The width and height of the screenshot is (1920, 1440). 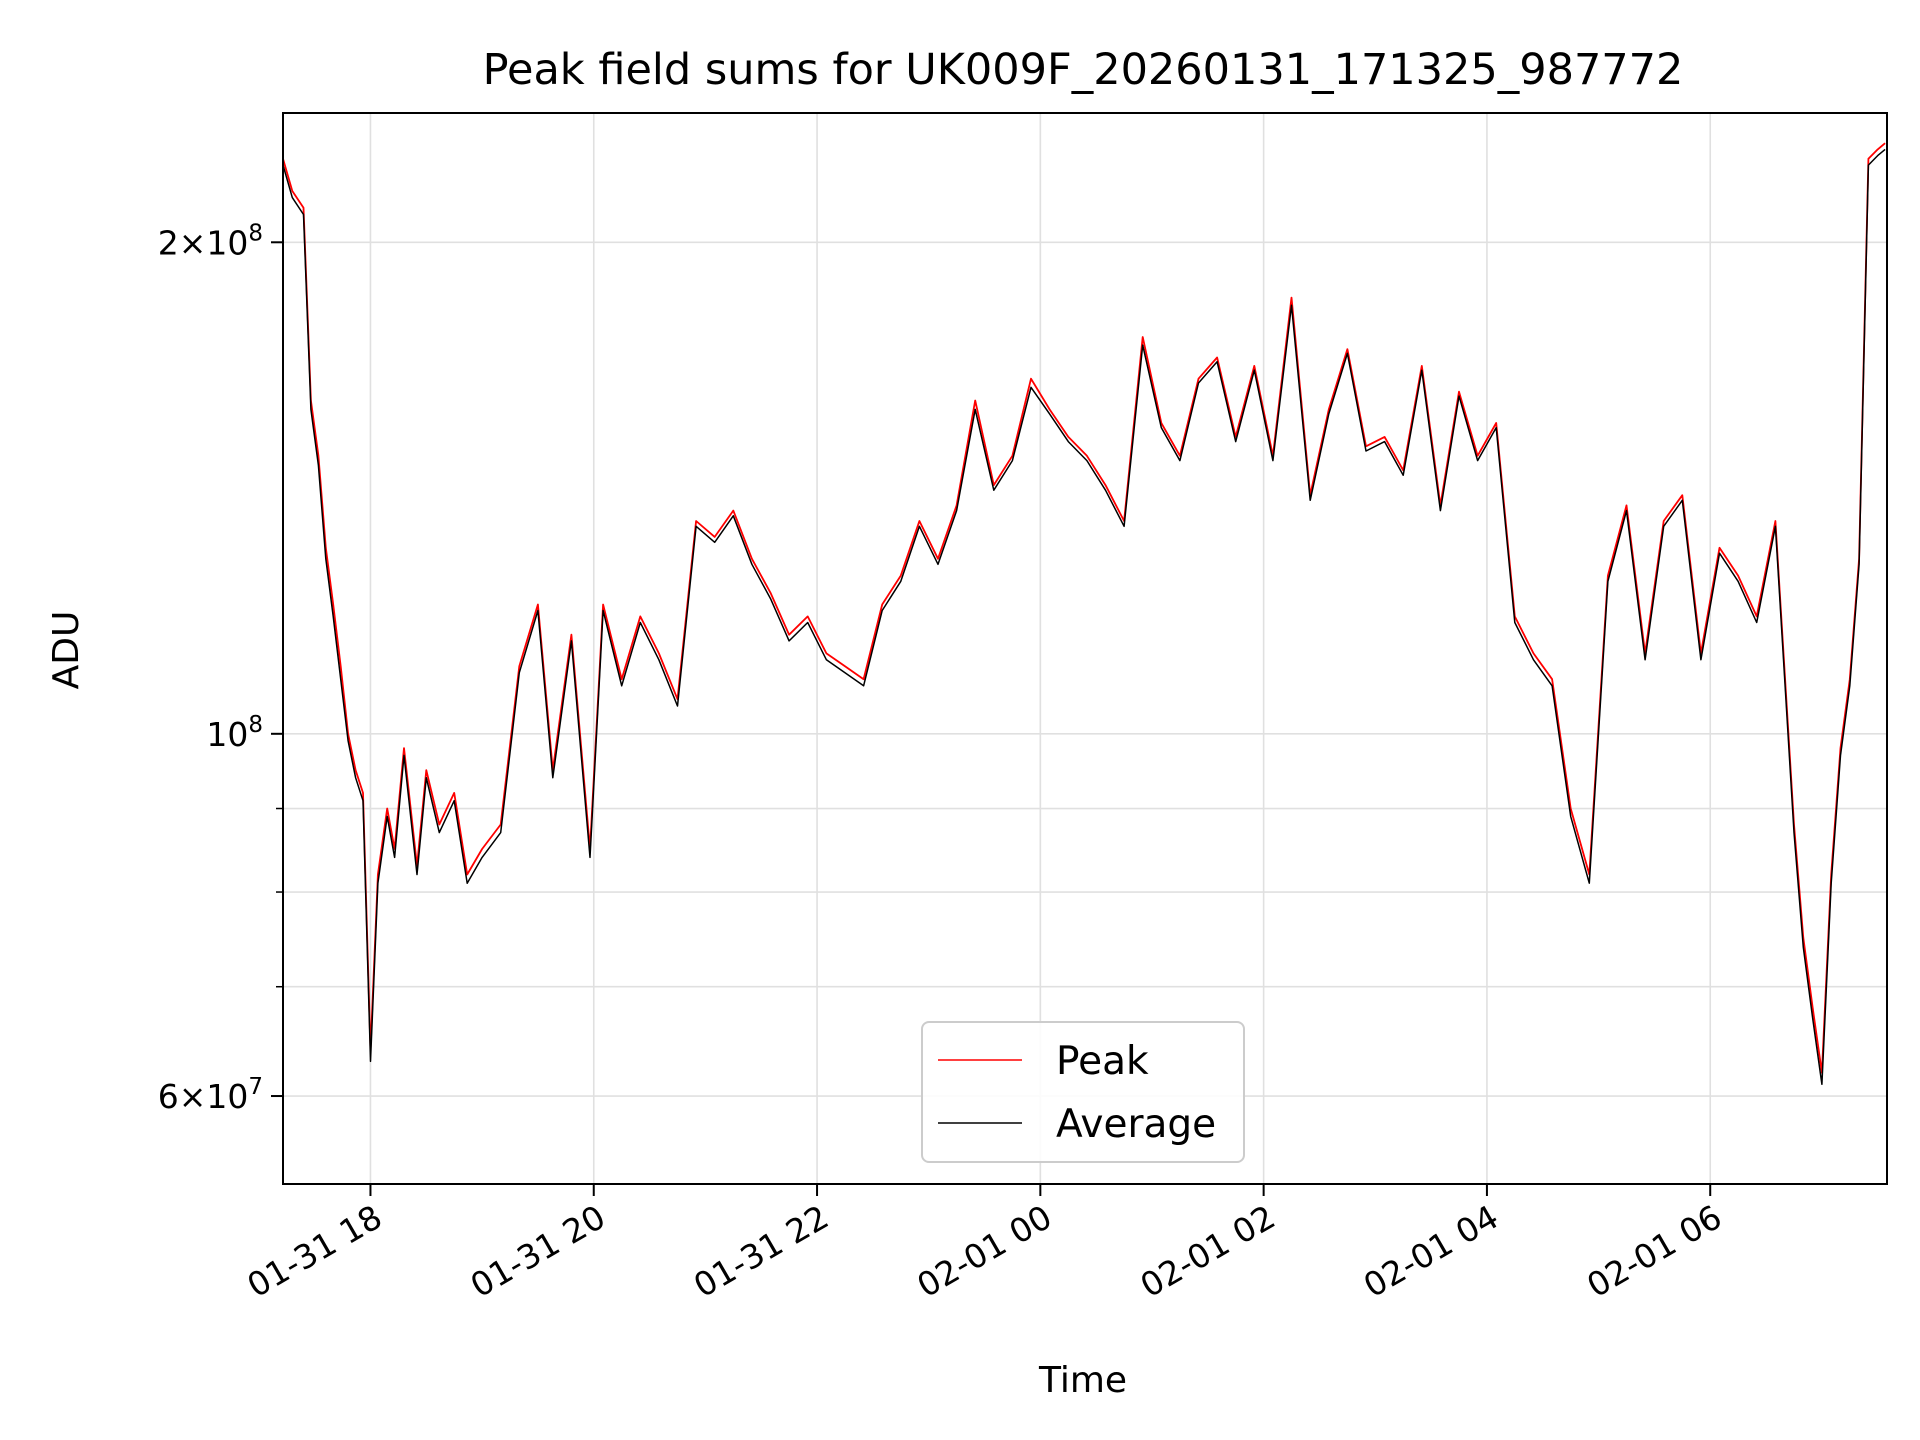 What do you see at coordinates (210, 1095) in the screenshot?
I see `y-tick-label: 6×107` at bounding box center [210, 1095].